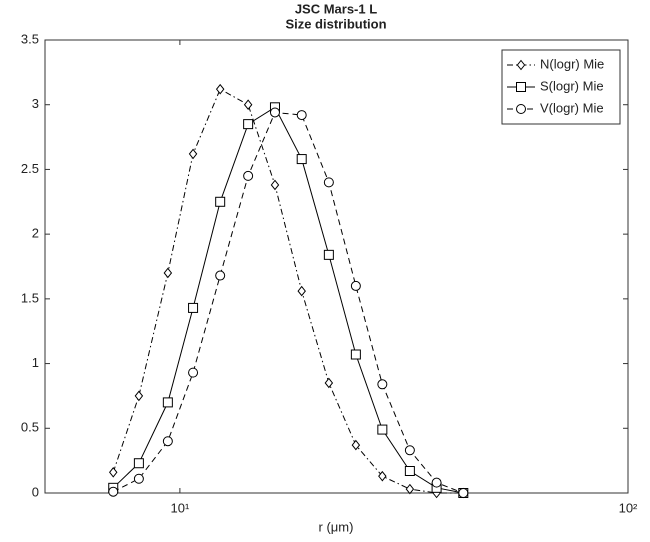 The height and width of the screenshot is (542, 650). What do you see at coordinates (336, 8) in the screenshot?
I see `chart-title: JSC Mars-1 L` at bounding box center [336, 8].